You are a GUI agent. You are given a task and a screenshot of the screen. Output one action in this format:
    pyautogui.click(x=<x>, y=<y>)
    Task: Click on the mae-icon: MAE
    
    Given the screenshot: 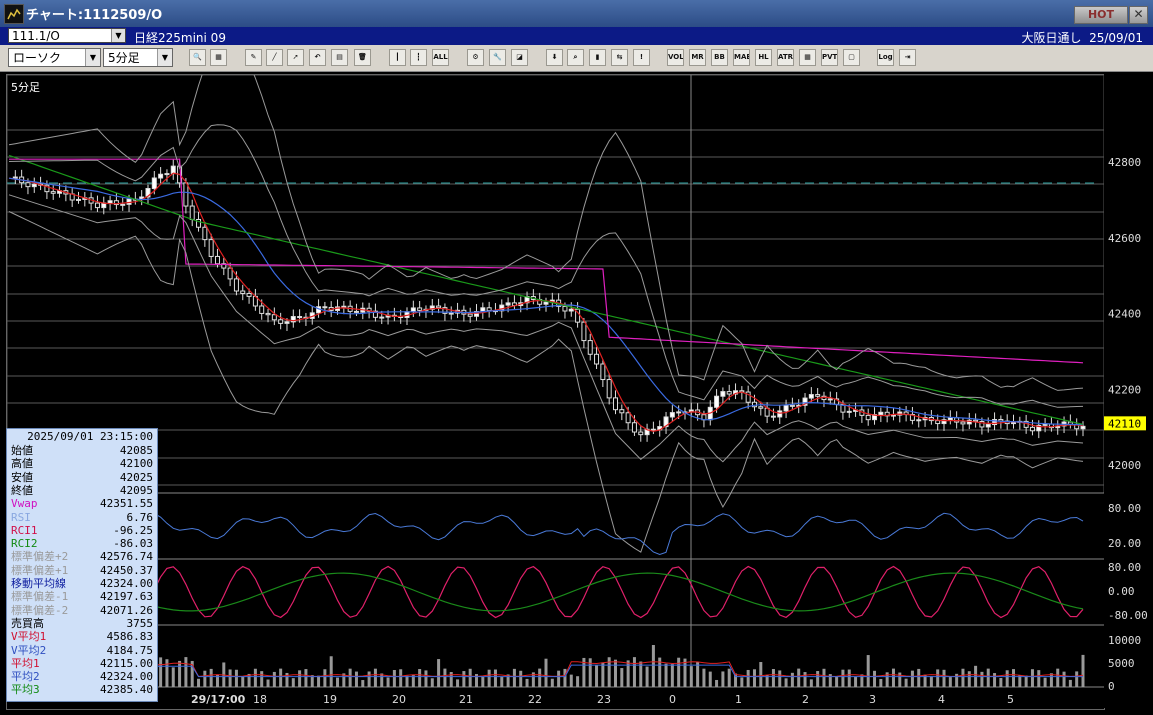 What is the action you would take?
    pyautogui.click(x=741, y=57)
    